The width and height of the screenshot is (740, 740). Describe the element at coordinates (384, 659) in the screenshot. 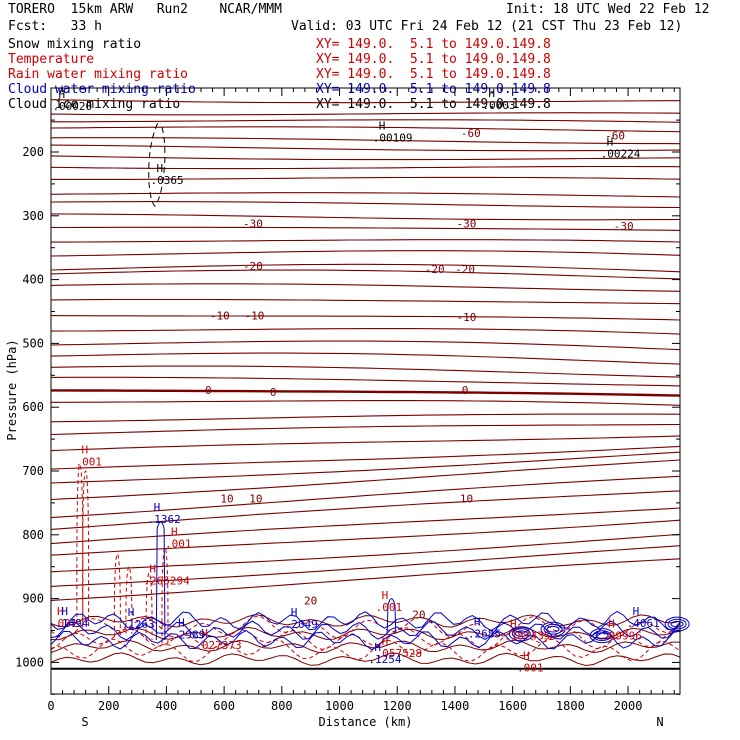

I see `maximum-value-label: .1254` at that location.